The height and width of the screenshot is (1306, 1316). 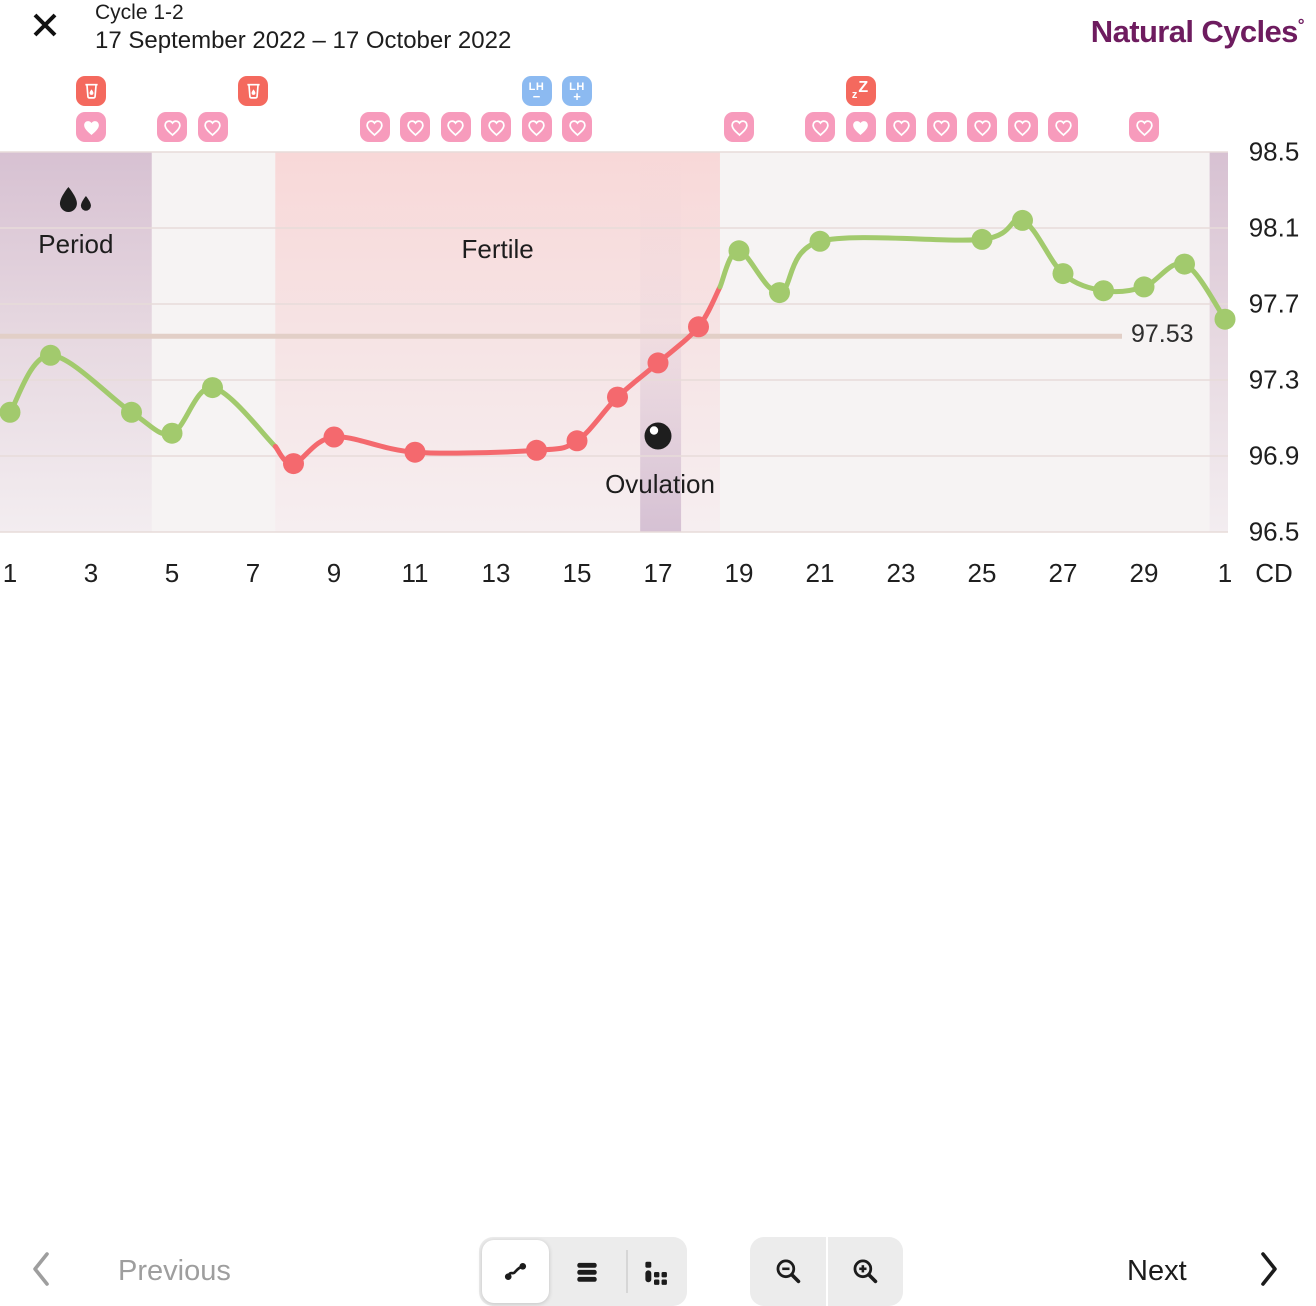 I want to click on period-region-label-block: Period, so click(x=75, y=223).